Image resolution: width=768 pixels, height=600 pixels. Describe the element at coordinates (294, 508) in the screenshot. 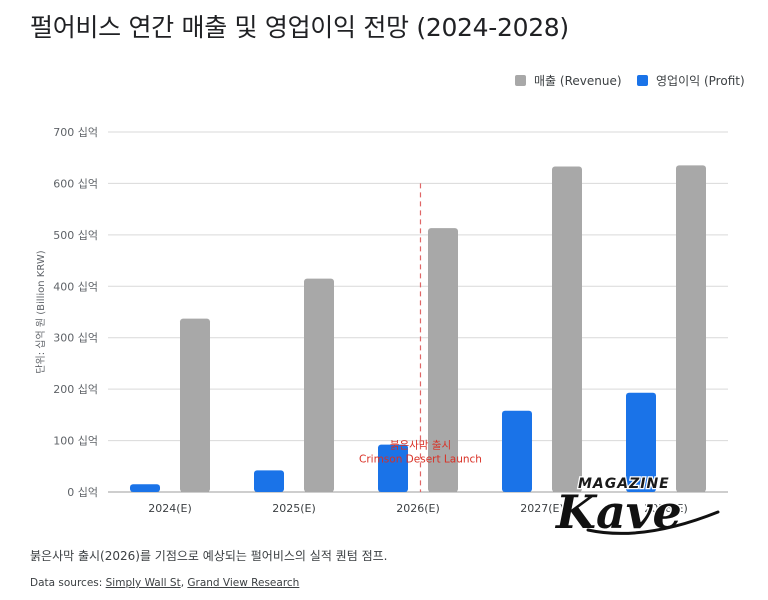

I see `x-tick-label: 2025(E)` at that location.